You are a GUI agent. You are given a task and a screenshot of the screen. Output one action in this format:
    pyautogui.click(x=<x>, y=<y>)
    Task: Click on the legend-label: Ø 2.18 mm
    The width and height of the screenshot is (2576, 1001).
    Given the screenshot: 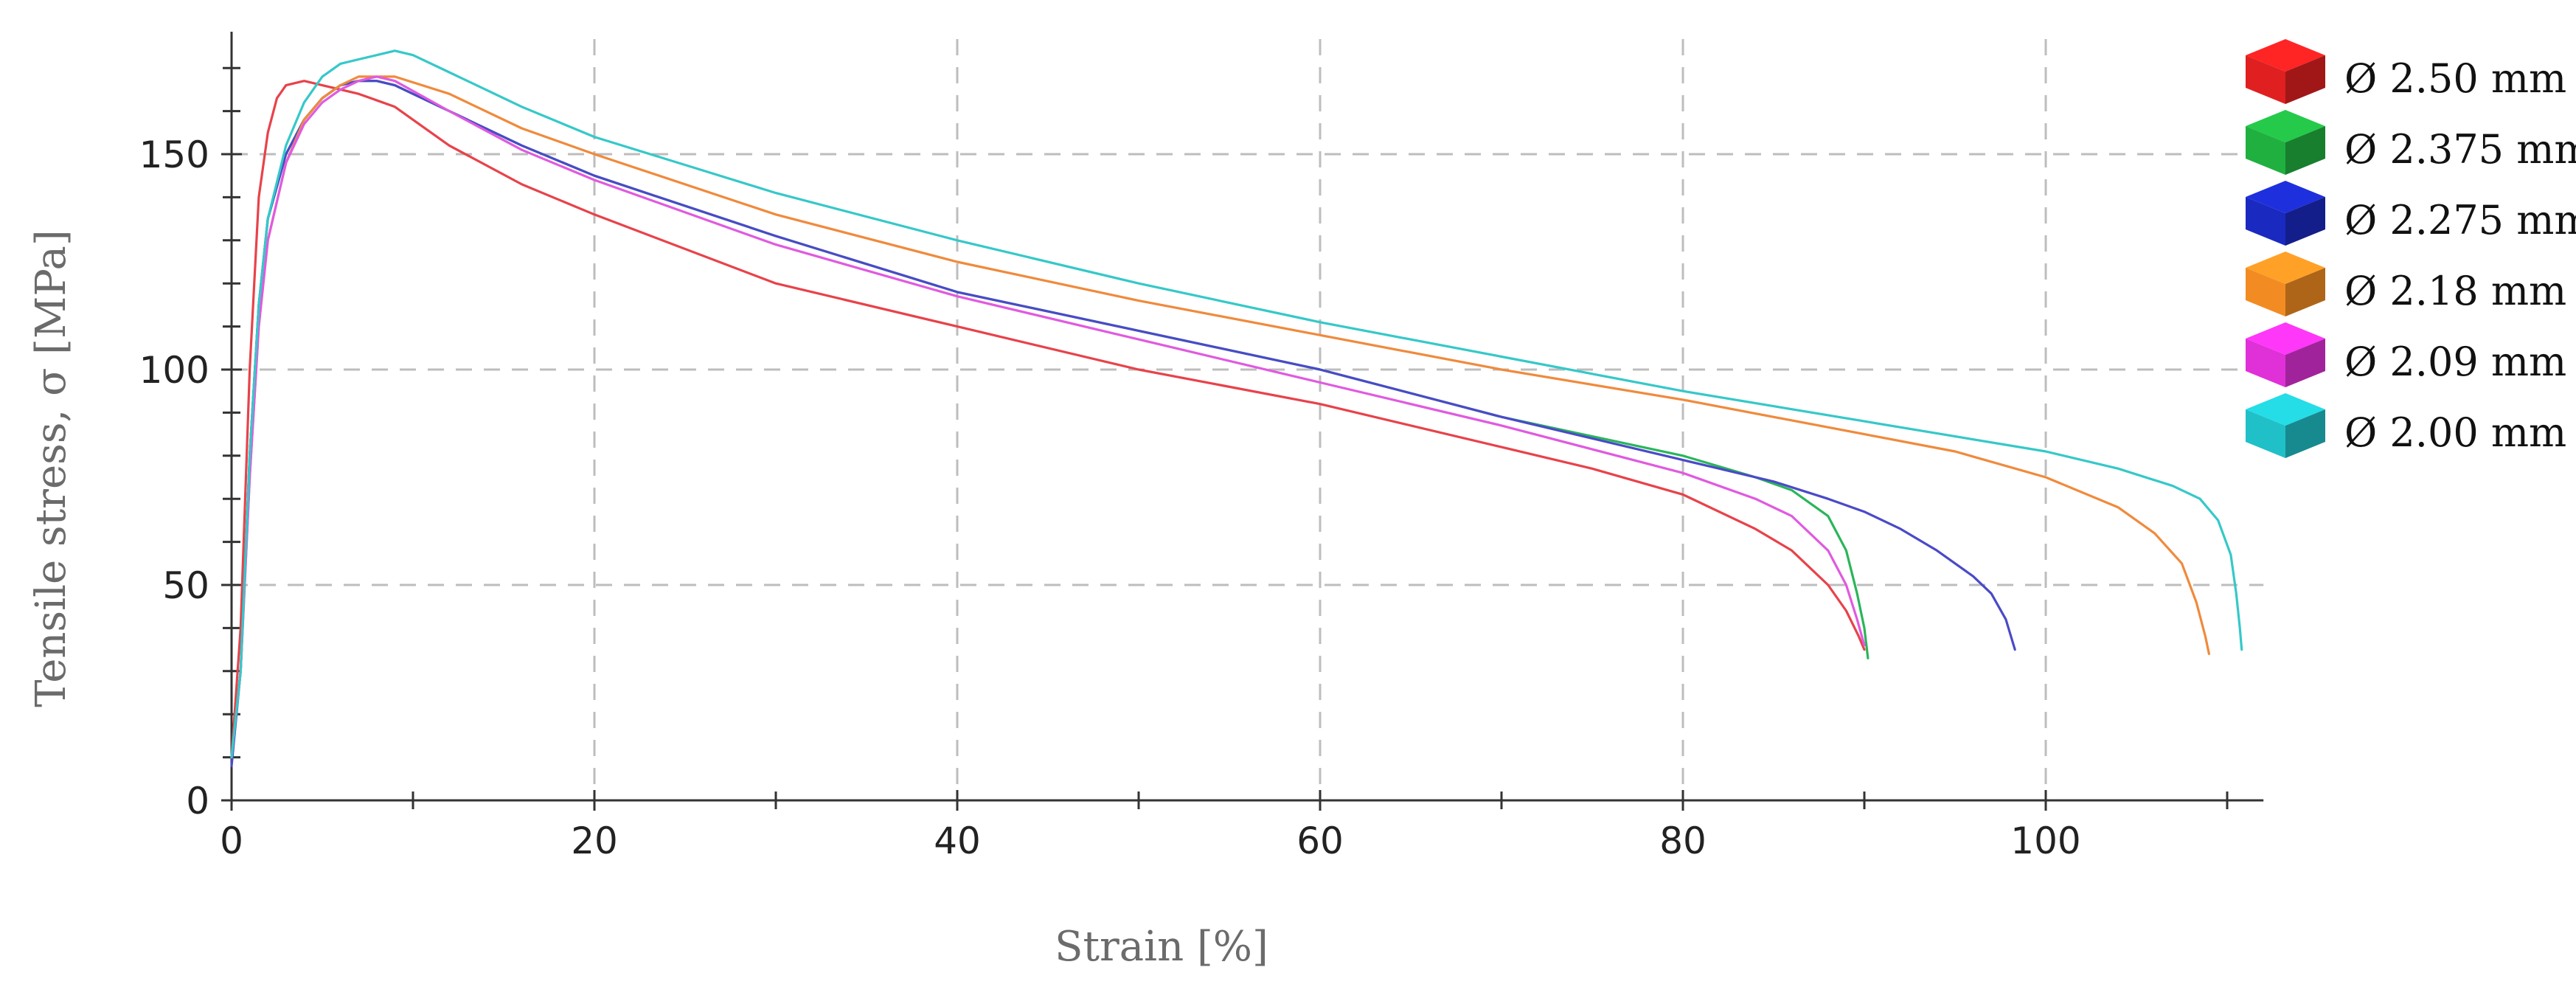 What is the action you would take?
    pyautogui.click(x=2455, y=291)
    